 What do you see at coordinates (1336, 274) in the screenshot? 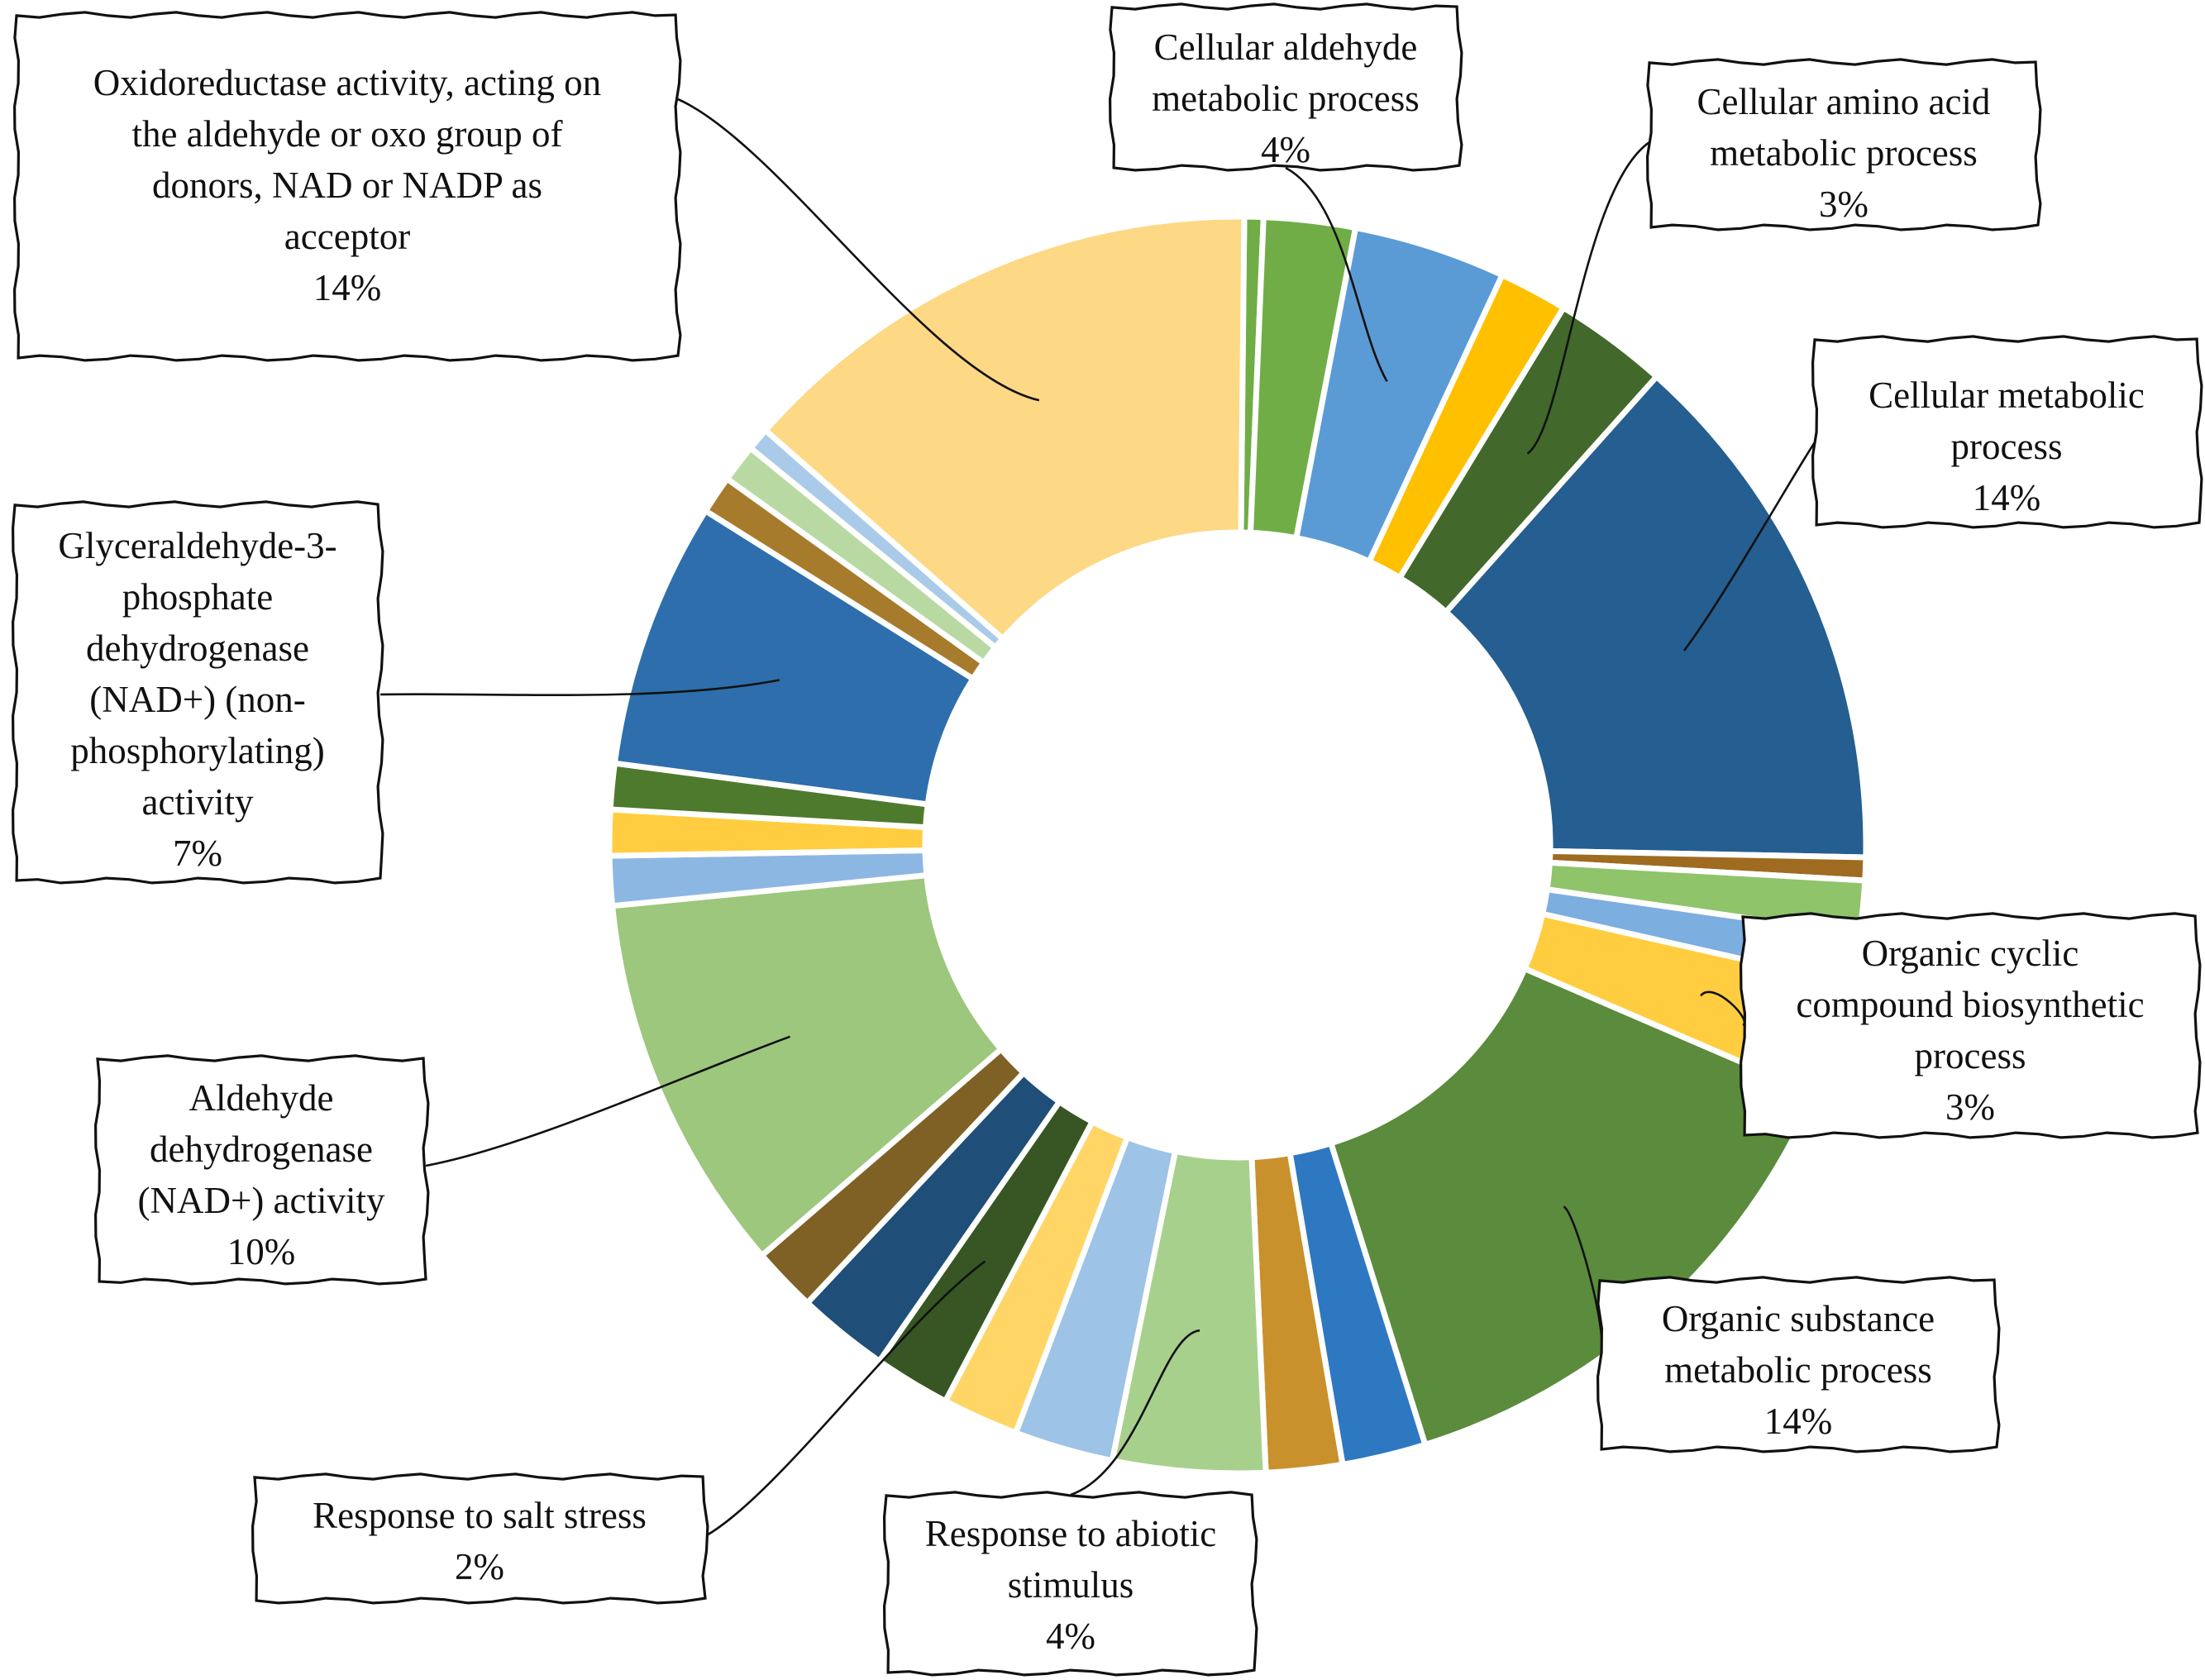
I see `leader-line-cellular-aldehyde-metabolic-process` at bounding box center [1336, 274].